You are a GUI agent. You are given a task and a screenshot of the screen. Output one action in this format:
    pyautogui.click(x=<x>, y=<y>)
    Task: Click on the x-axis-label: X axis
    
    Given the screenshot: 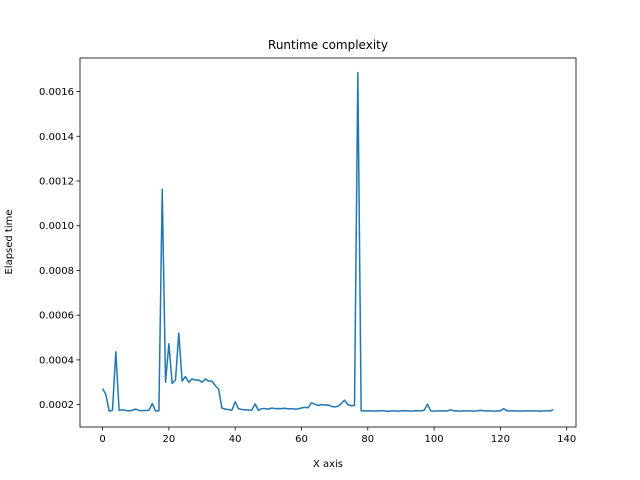 What is the action you would take?
    pyautogui.click(x=328, y=464)
    